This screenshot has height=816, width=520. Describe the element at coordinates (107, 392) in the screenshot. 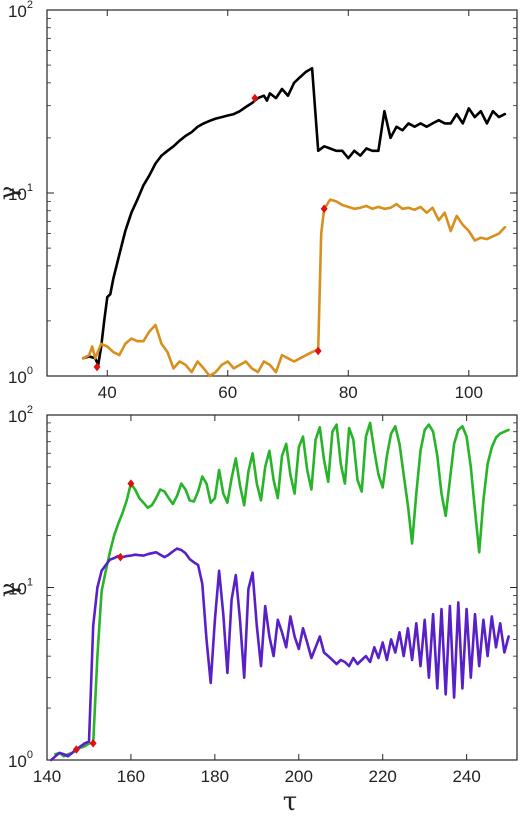

I see `x-tick-label: 40` at that location.